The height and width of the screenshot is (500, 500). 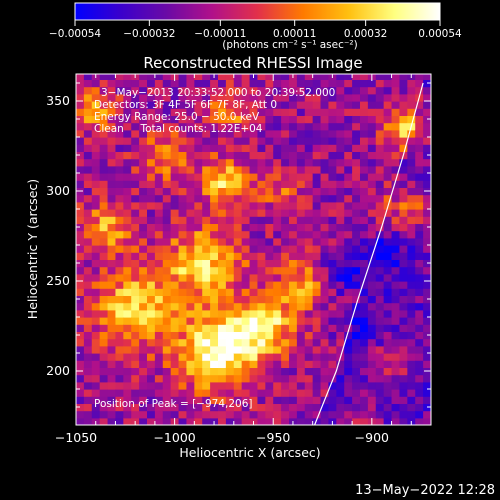 I want to click on y-axis-tick-label: 200, so click(x=58, y=370).